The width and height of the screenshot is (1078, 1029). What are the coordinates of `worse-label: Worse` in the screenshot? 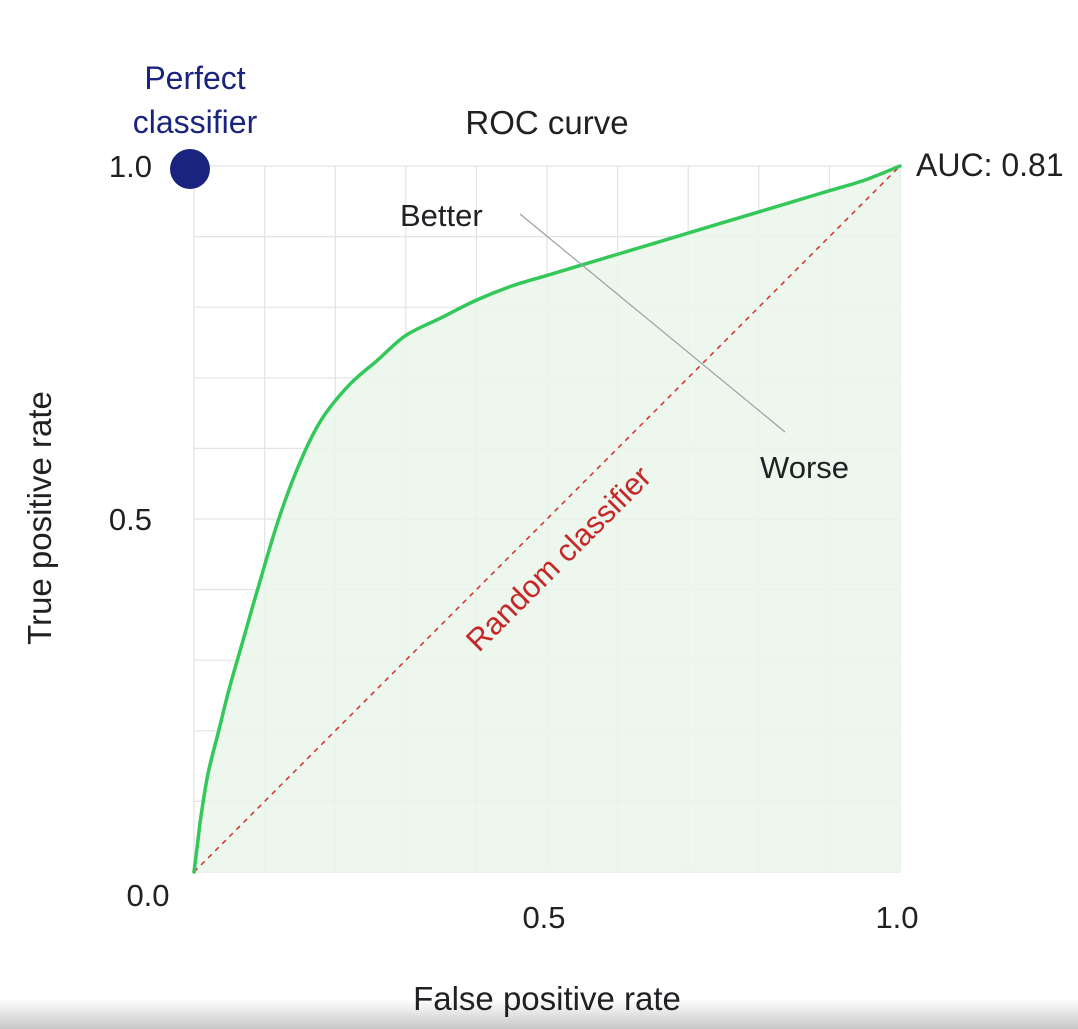 It's located at (804, 467).